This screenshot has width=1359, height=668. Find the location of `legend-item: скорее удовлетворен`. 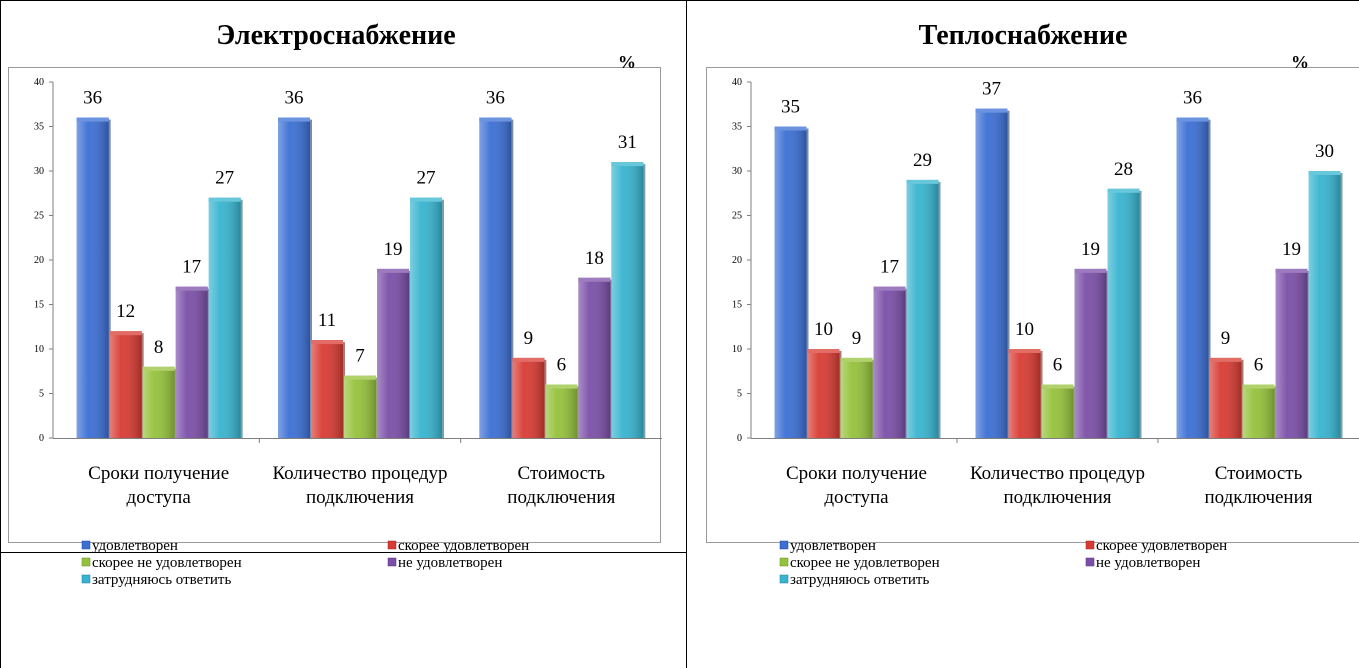

legend-item: скорее удовлетворен is located at coordinates (458, 546).